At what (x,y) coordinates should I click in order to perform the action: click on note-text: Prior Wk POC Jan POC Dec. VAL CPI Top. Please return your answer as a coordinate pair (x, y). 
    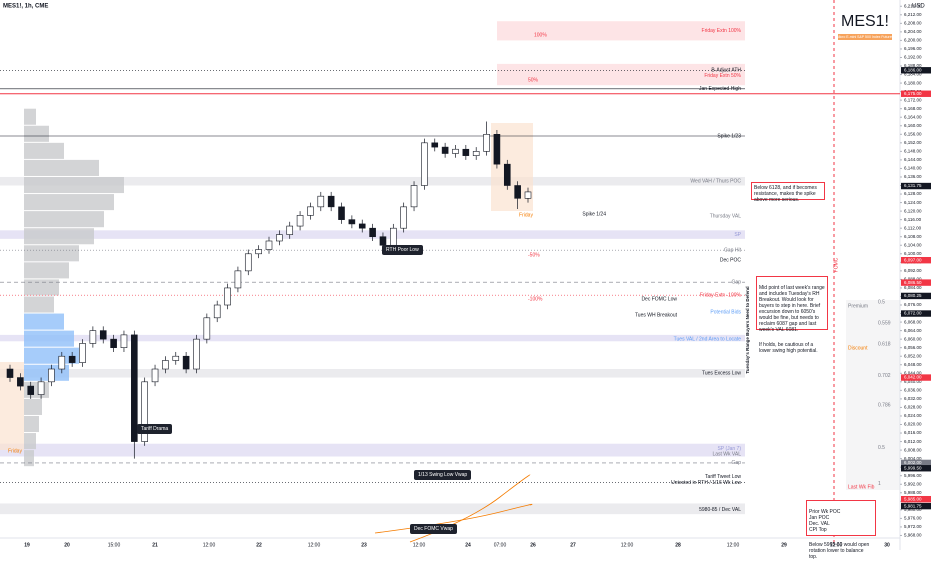
    Looking at the image, I should click on (825, 521).